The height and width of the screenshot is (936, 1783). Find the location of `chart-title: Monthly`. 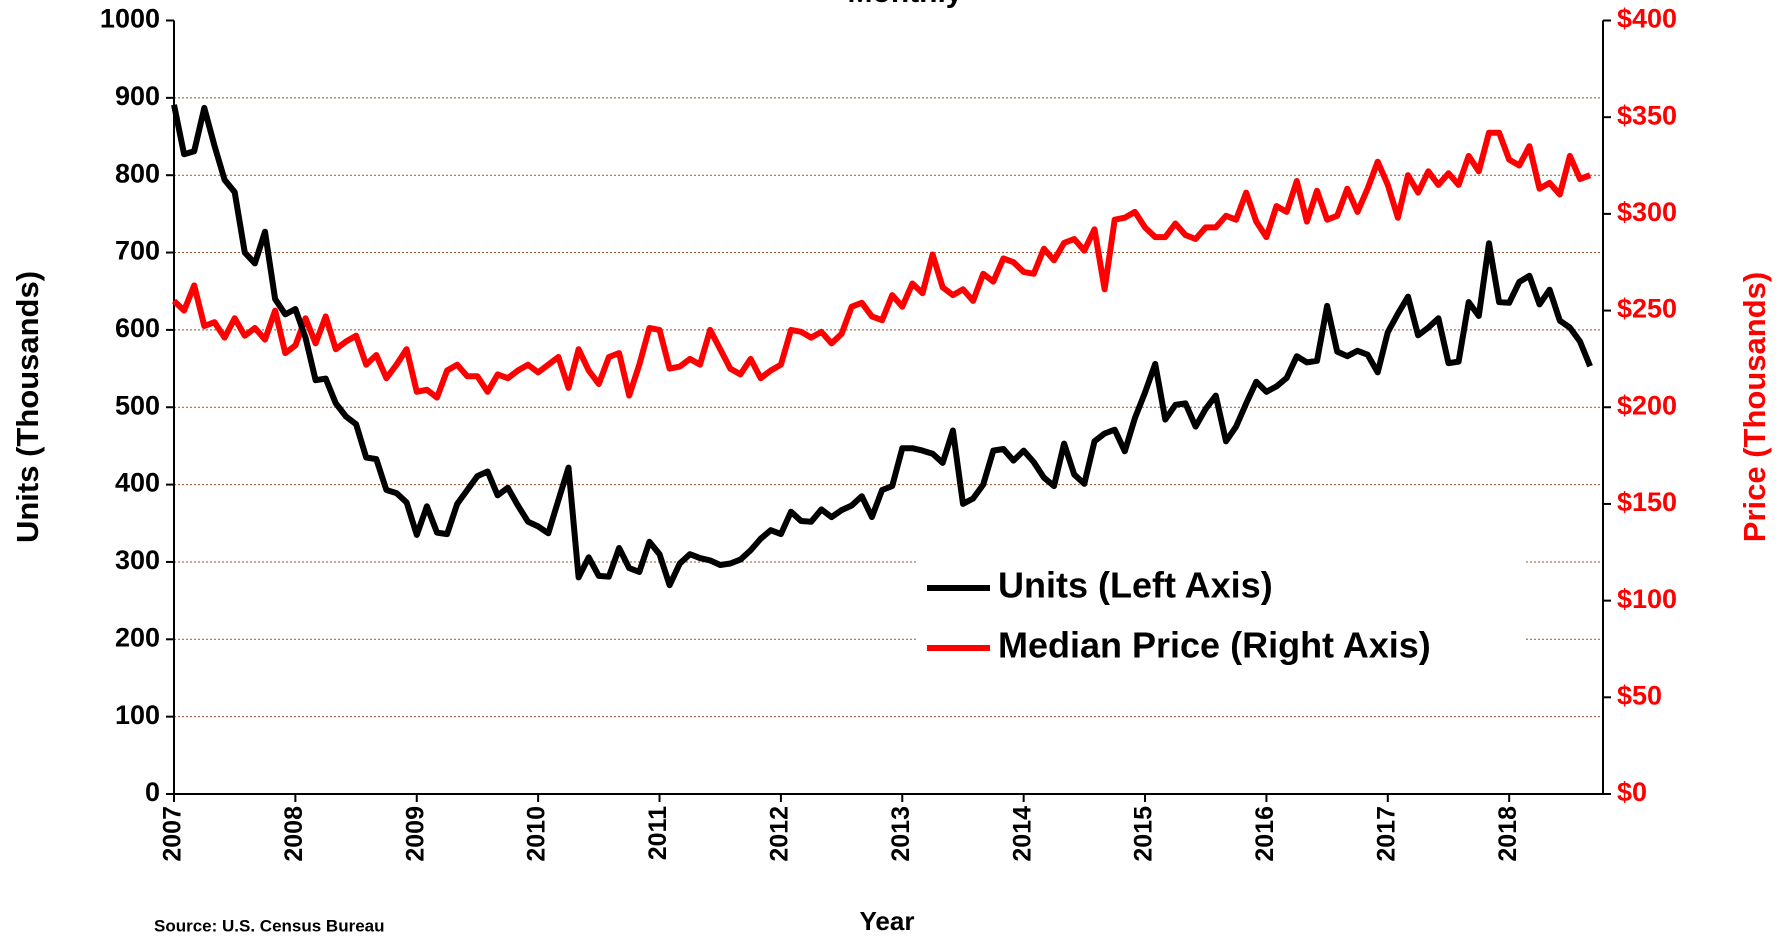

chart-title: Monthly is located at coordinates (905, 4).